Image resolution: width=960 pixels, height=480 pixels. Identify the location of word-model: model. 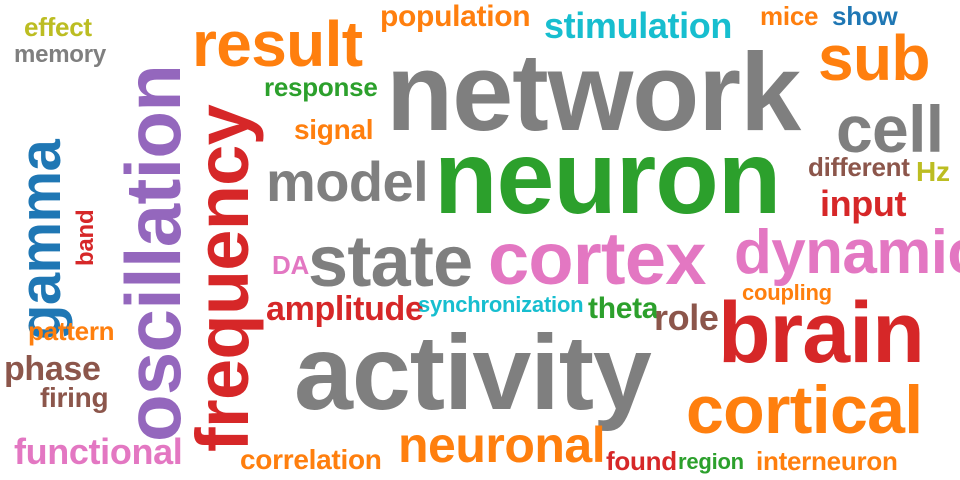
(347, 181).